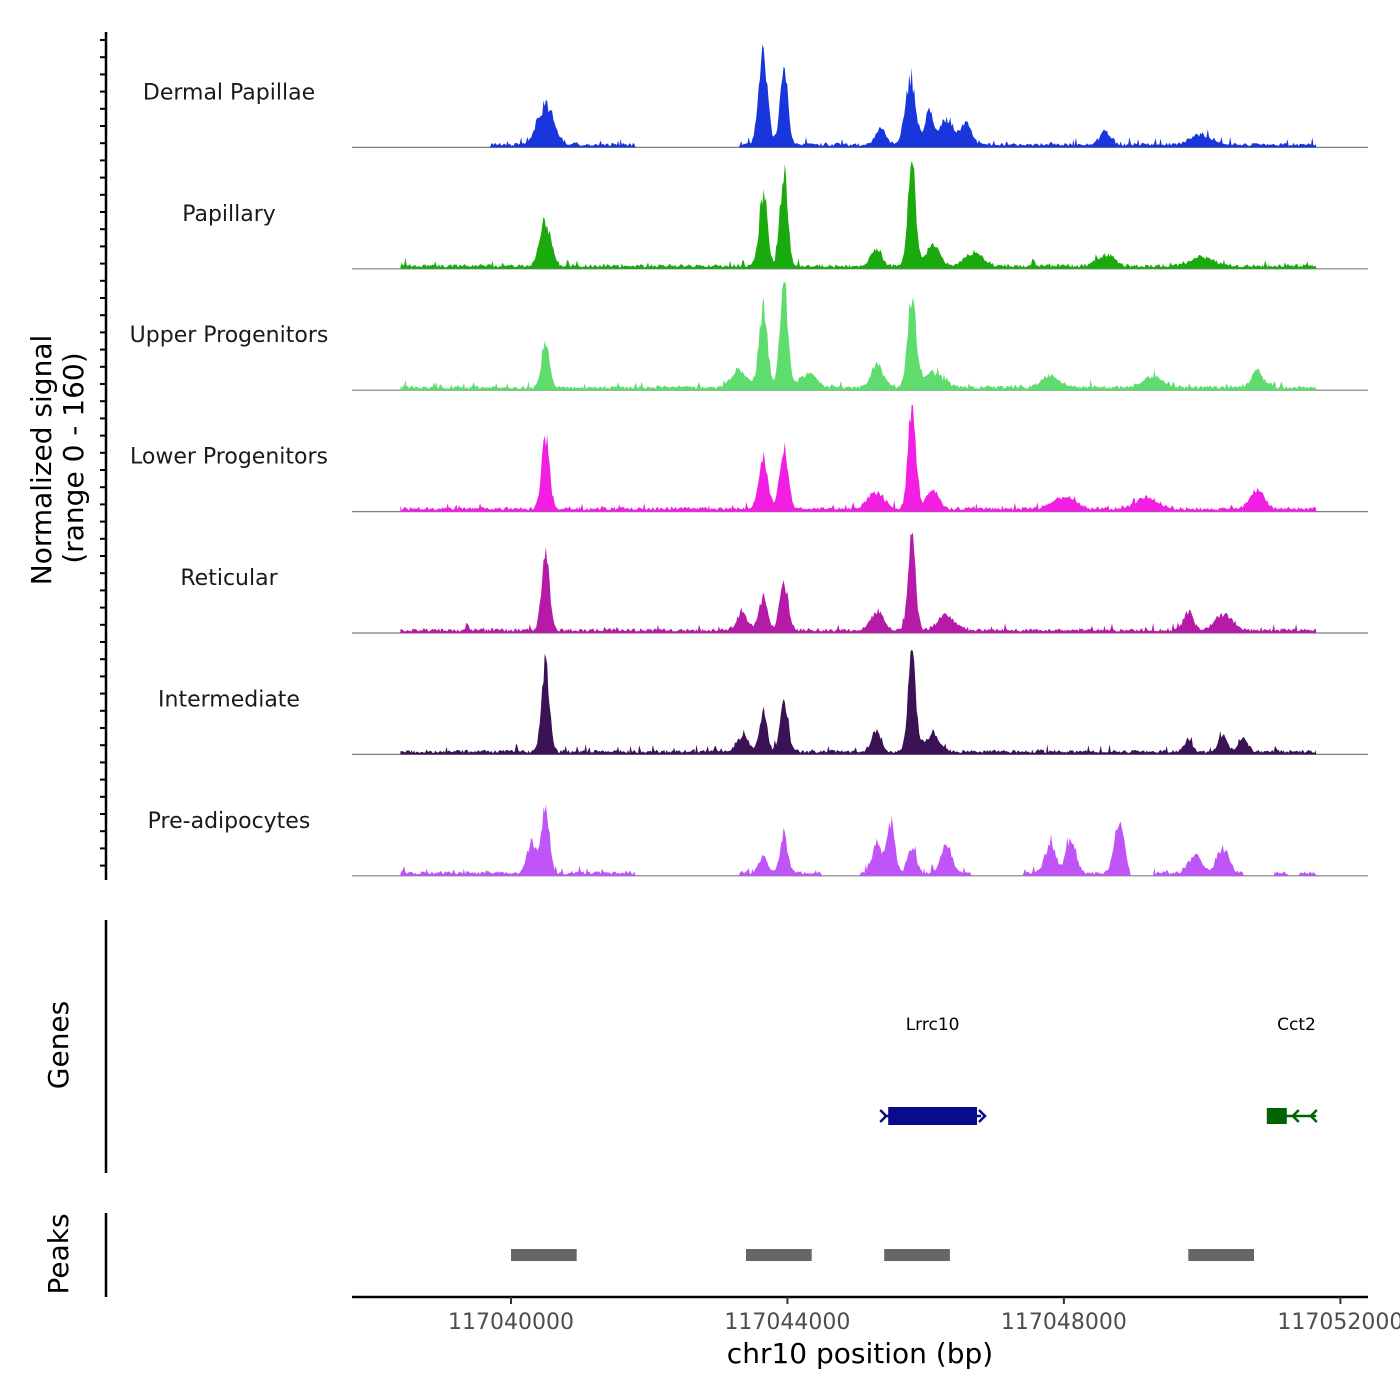 This screenshot has width=1400, height=1400. Describe the element at coordinates (229, 699) in the screenshot. I see `track-label: Intermediate` at that location.